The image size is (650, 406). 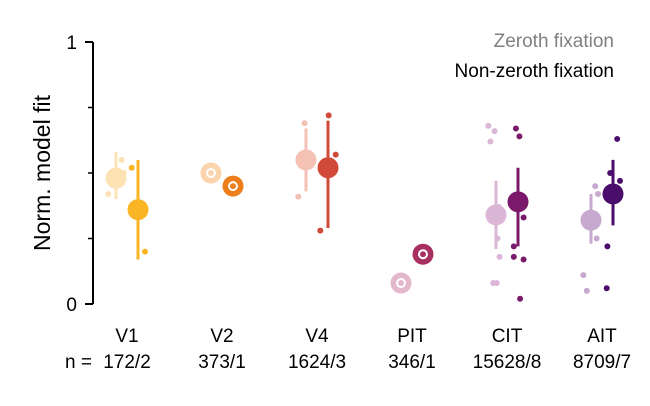 I want to click on zeroth-mean-marker-pit, so click(x=401, y=283).